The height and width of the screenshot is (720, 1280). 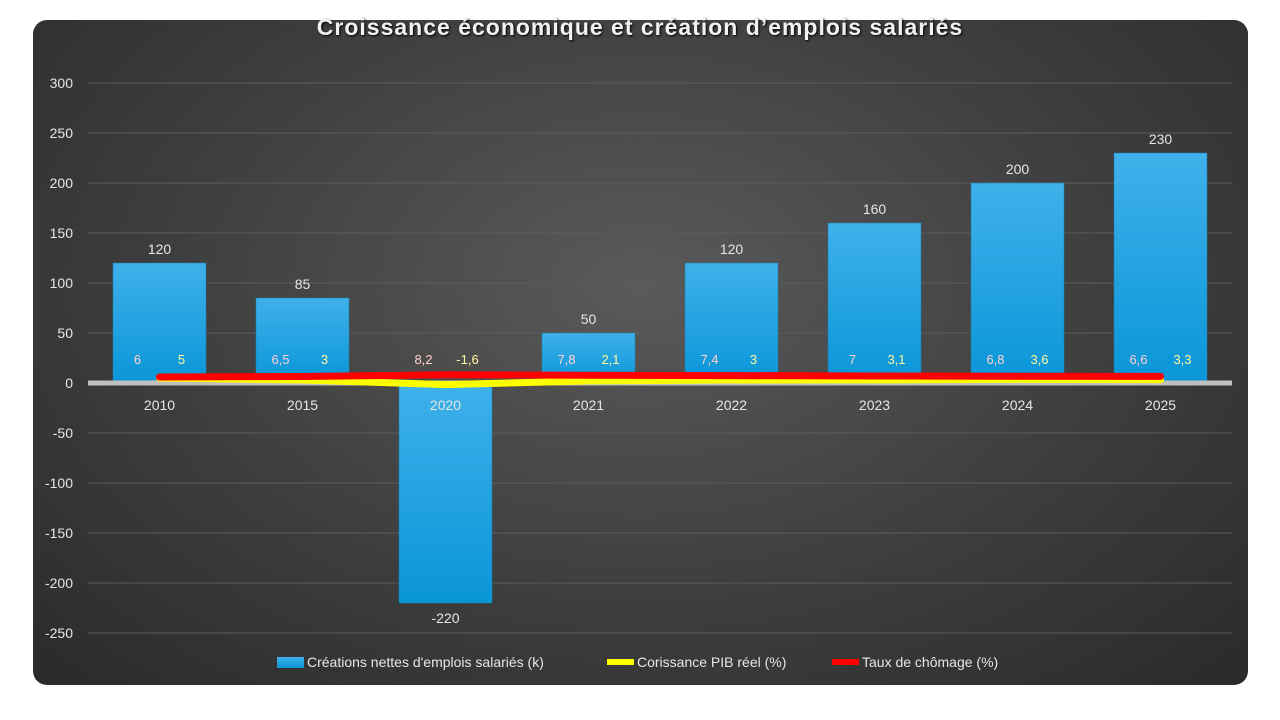 I want to click on y-tick-label: 100, so click(x=62, y=283).